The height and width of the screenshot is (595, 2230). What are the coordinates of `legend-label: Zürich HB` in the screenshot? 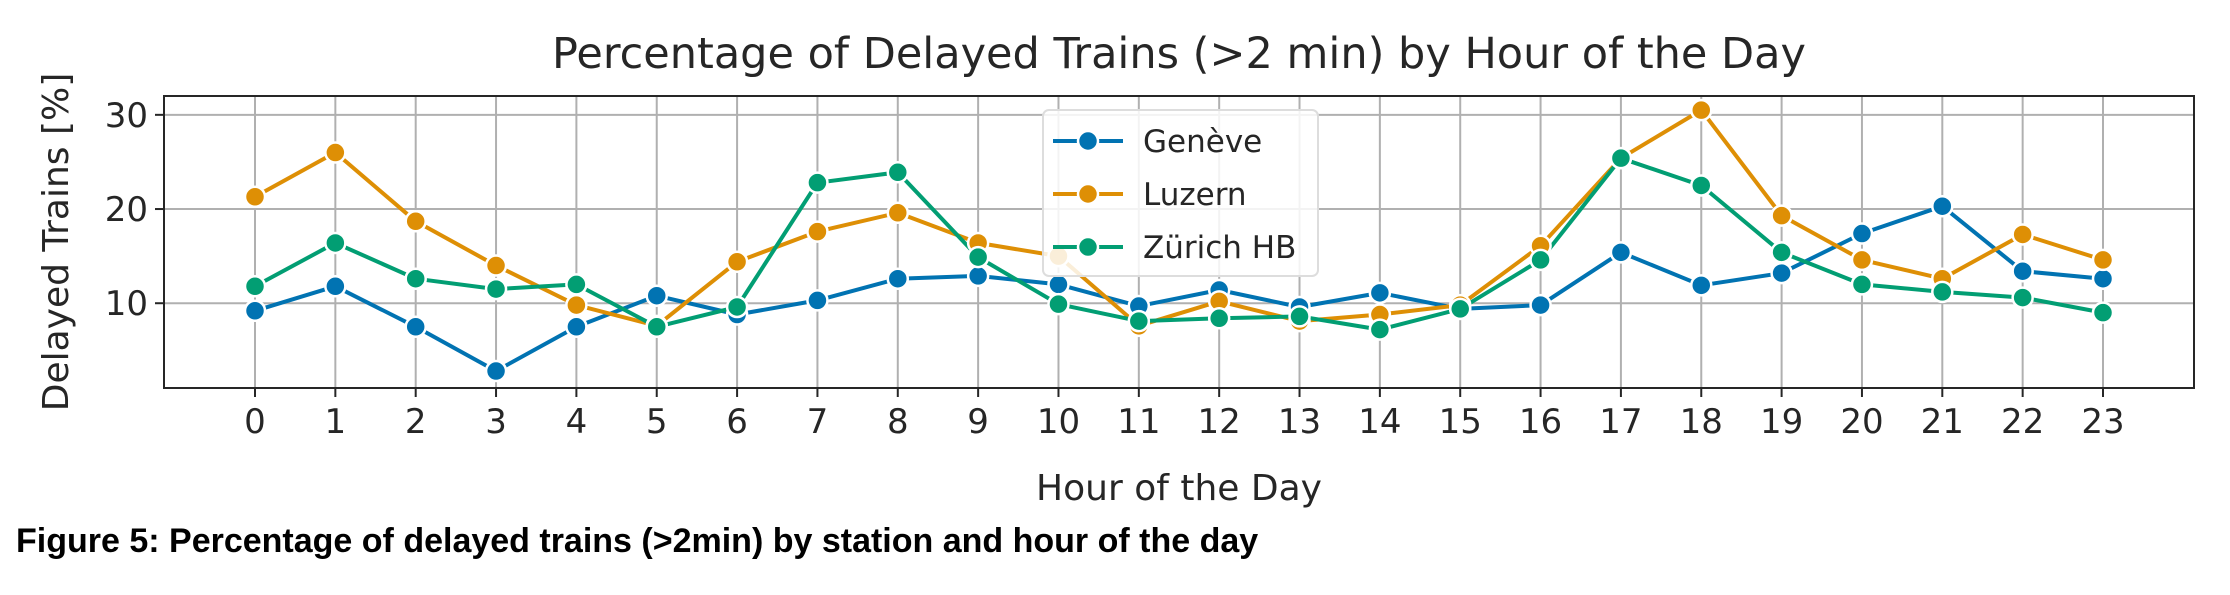 It's located at (1219, 248).